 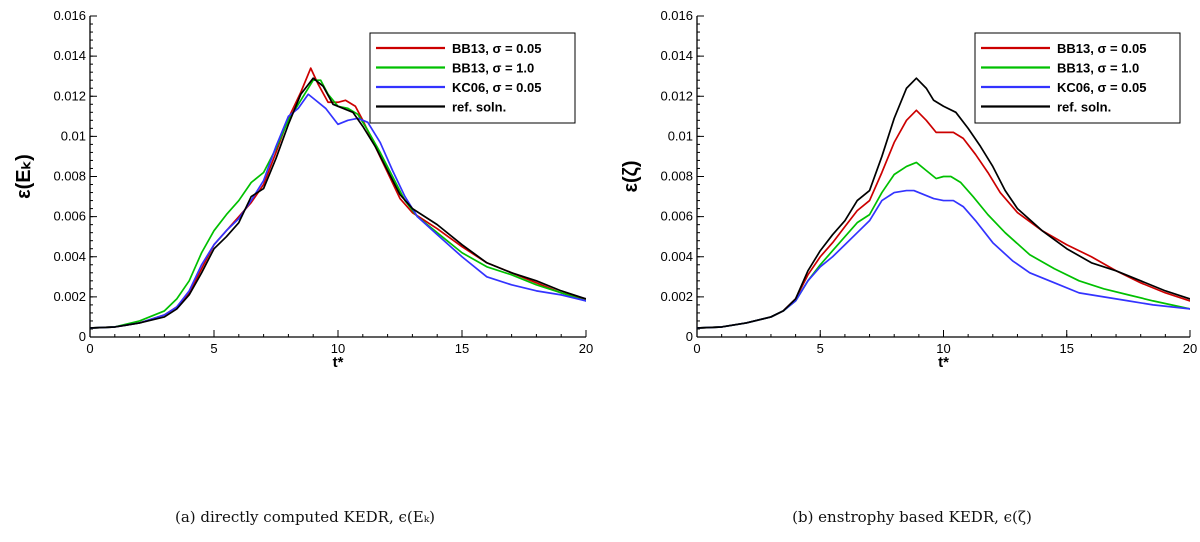 I want to click on legend-box, so click(x=1077, y=78).